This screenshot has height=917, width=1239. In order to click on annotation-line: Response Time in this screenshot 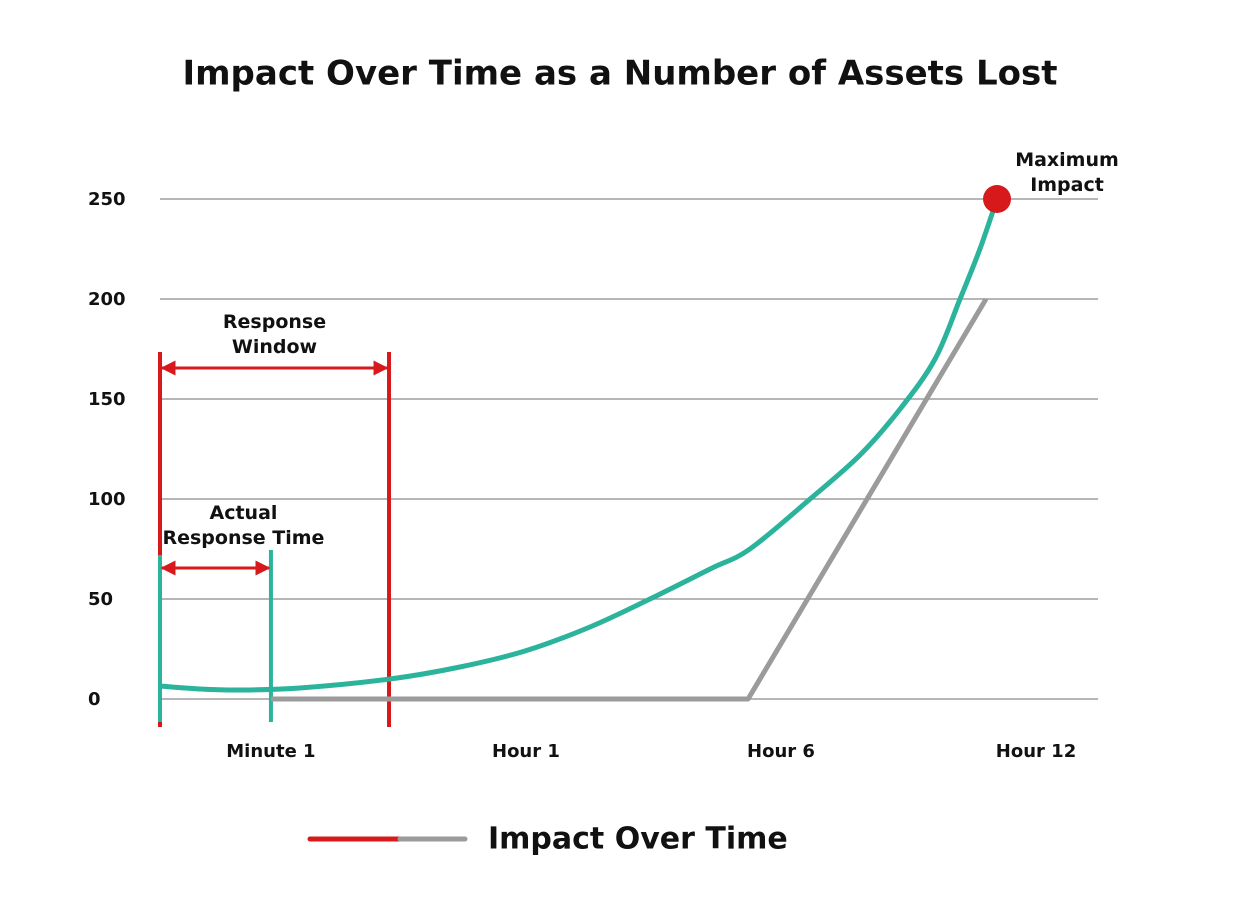, I will do `click(243, 538)`.